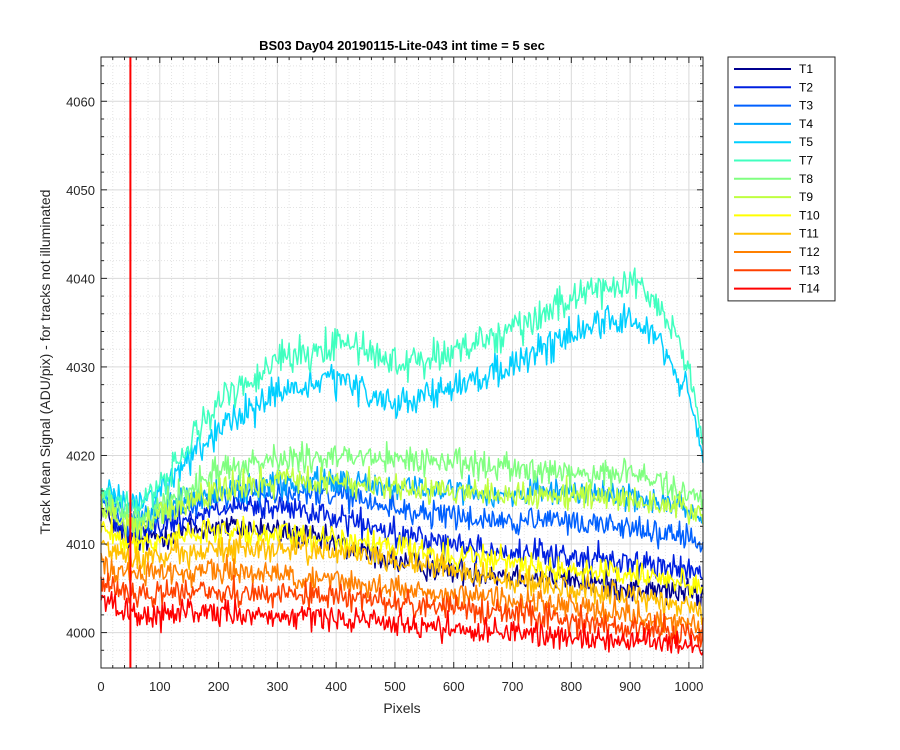 The height and width of the screenshot is (750, 900). Describe the element at coordinates (454, 686) in the screenshot. I see `x-tick-label: 600` at that location.